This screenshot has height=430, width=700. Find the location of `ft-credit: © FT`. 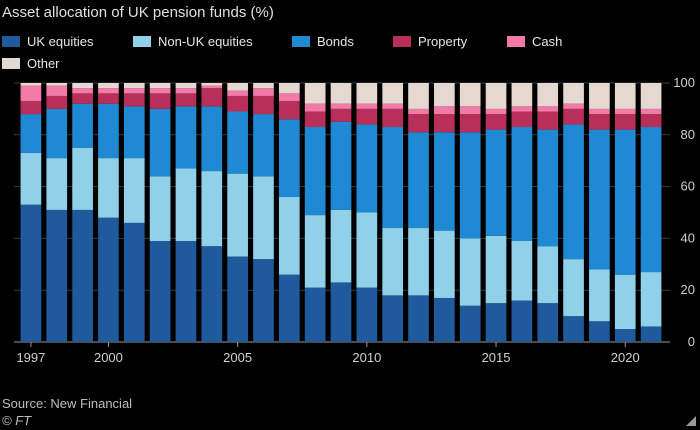

ft-credit: © FT is located at coordinates (17, 420).